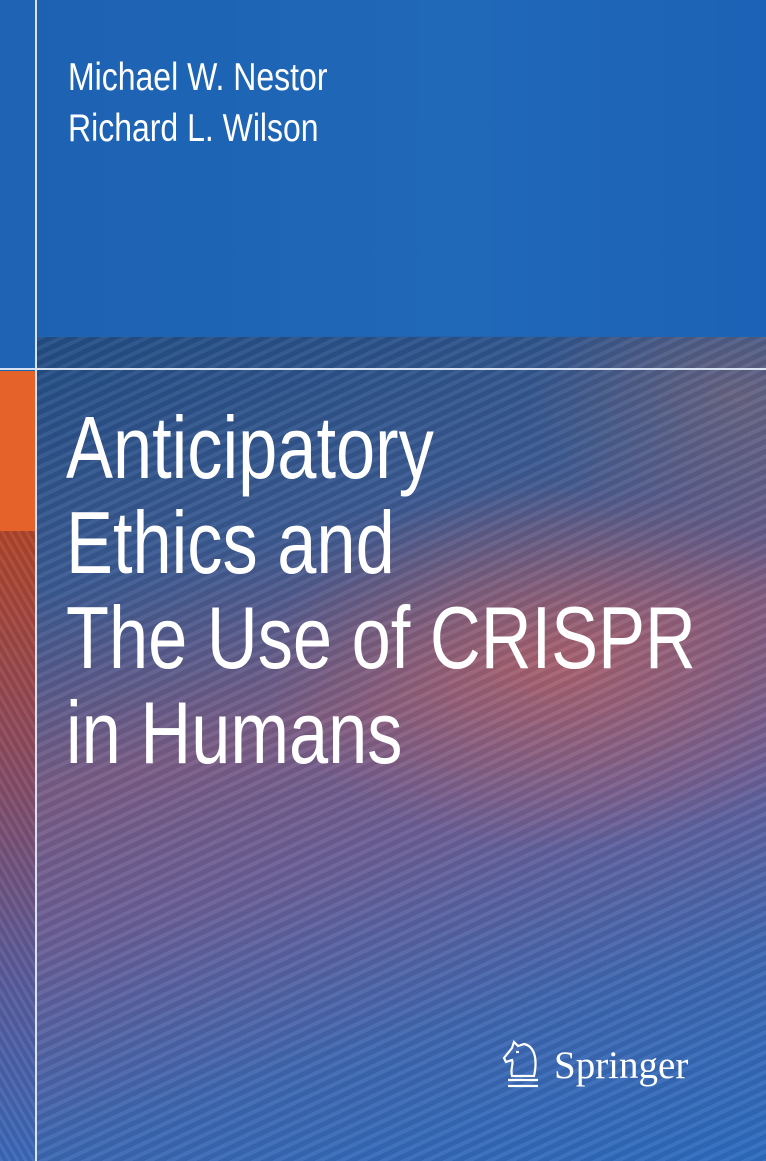  I want to click on author-name: Michael W. Nestor, so click(198, 77).